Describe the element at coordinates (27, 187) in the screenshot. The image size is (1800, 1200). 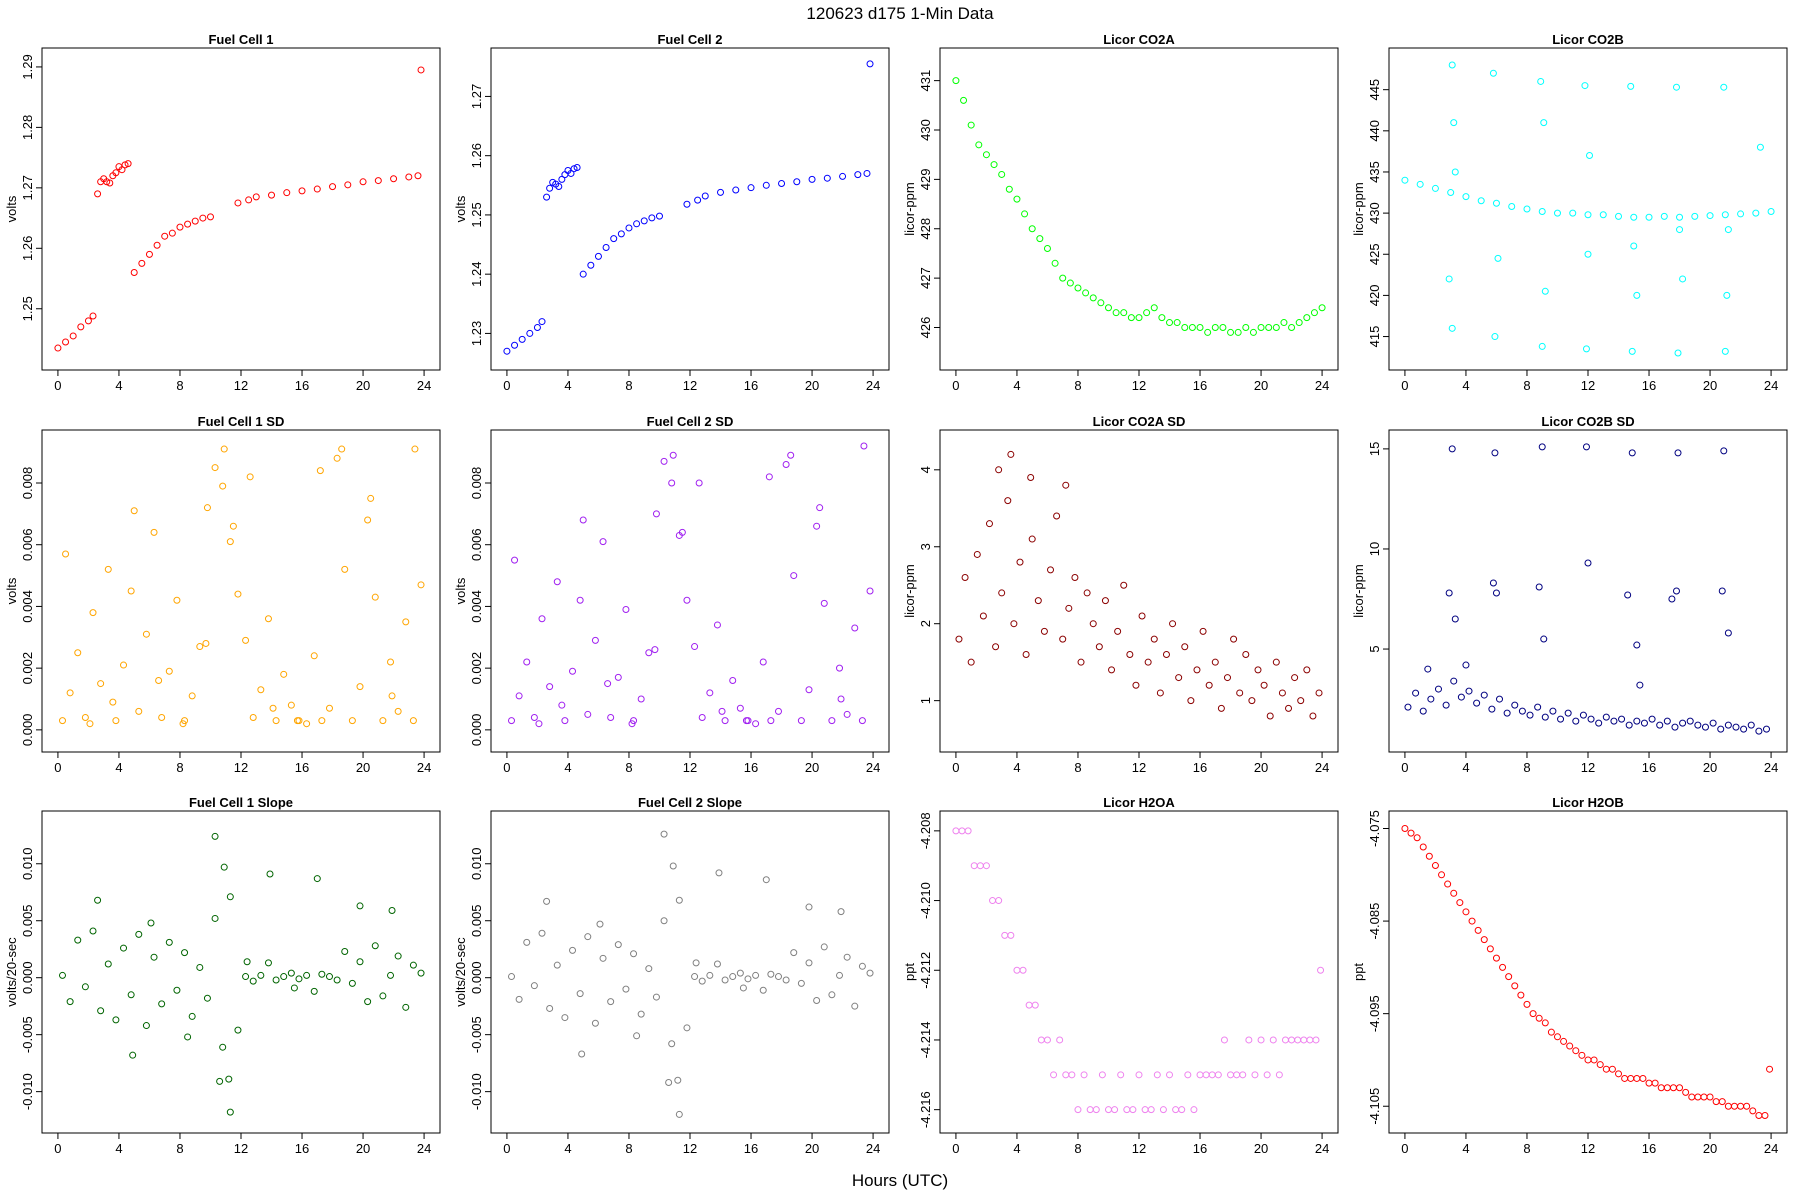
I see `y-tick-label-fuel-cell-1: 1.27` at that location.